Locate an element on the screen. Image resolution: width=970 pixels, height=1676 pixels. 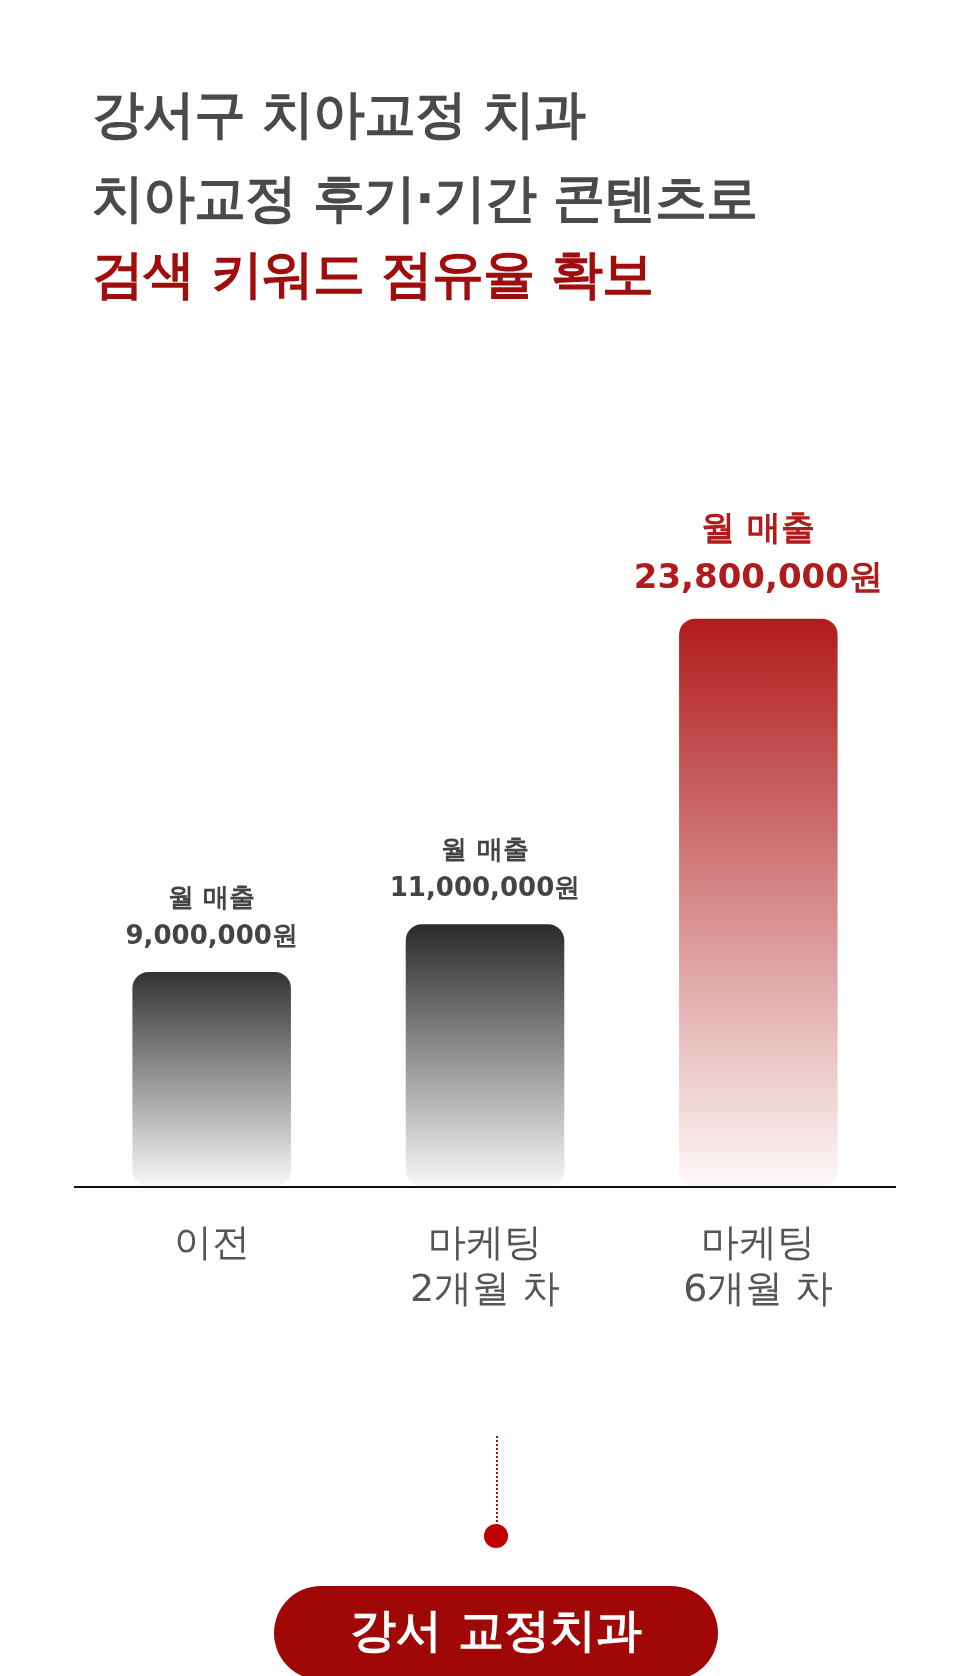
data-label: 월 매출 23,800,000원 is located at coordinates (758, 552).